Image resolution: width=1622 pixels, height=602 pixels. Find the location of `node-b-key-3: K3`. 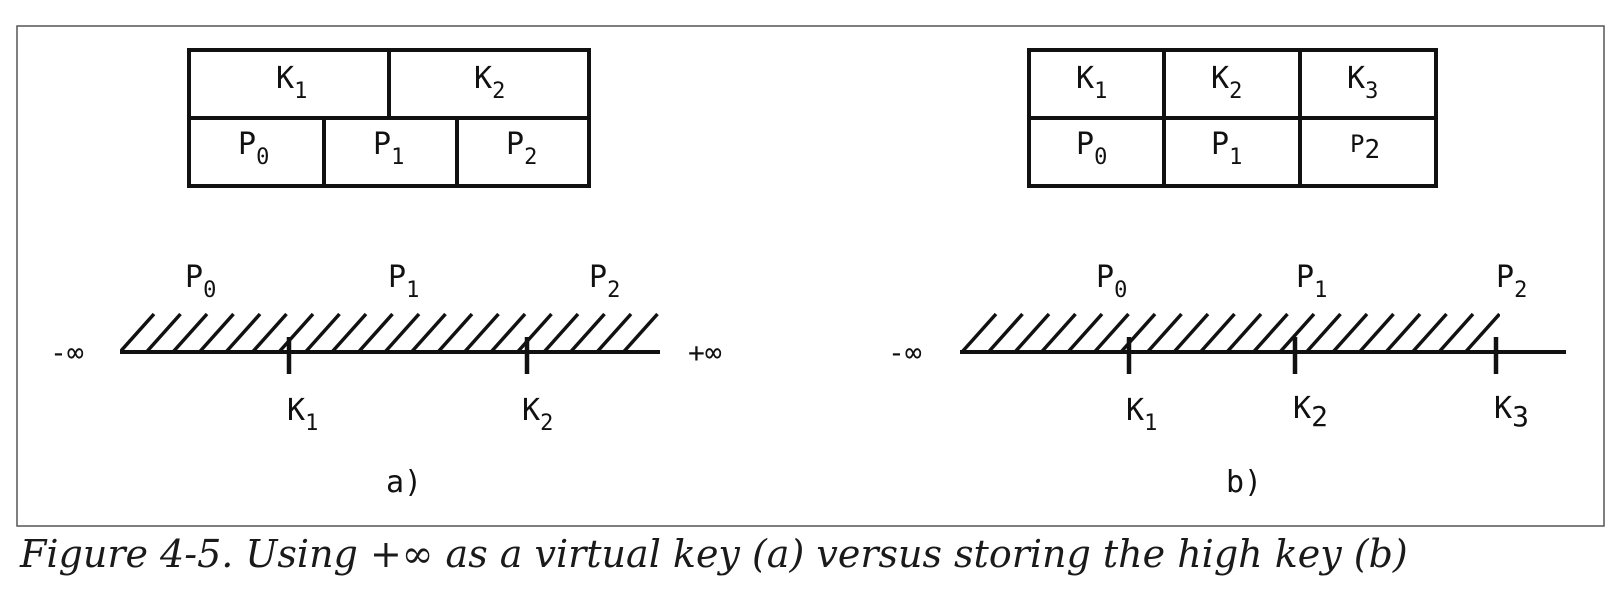

node-b-key-3: K3 is located at coordinates (1362, 82).